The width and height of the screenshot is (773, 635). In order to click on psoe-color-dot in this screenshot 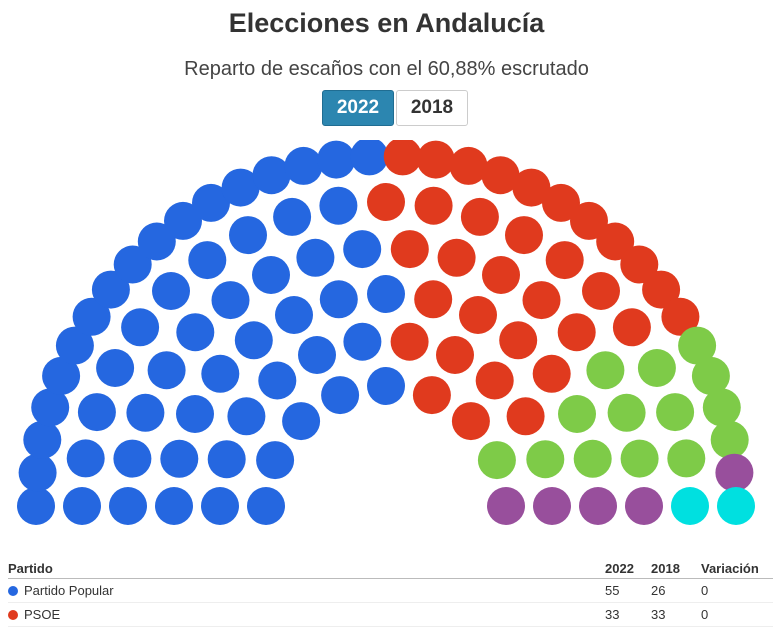, I will do `click(13, 614)`.